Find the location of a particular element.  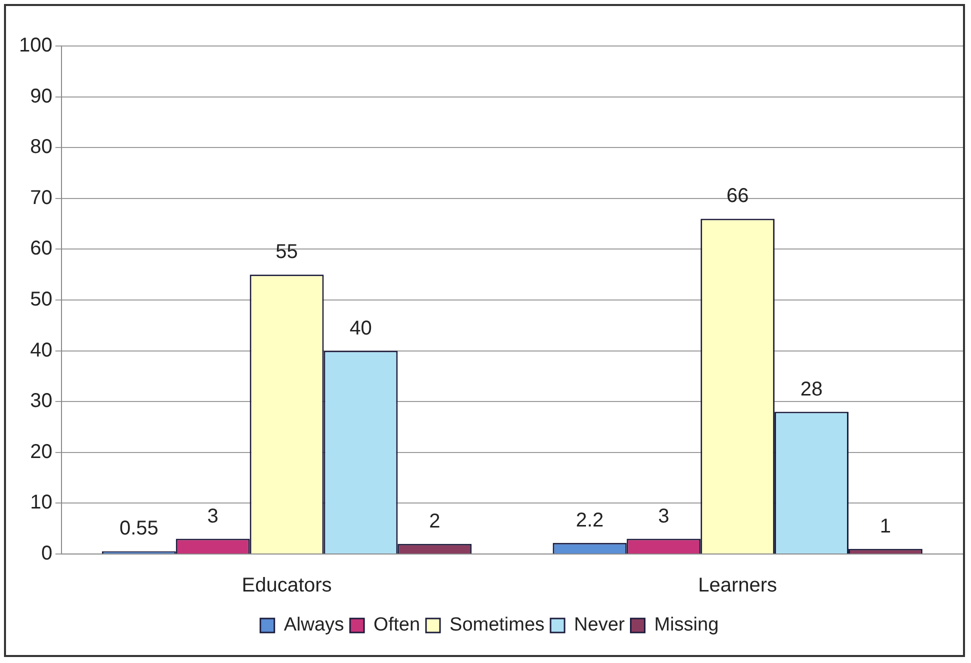

y-tick-label: 90 is located at coordinates (41, 96).